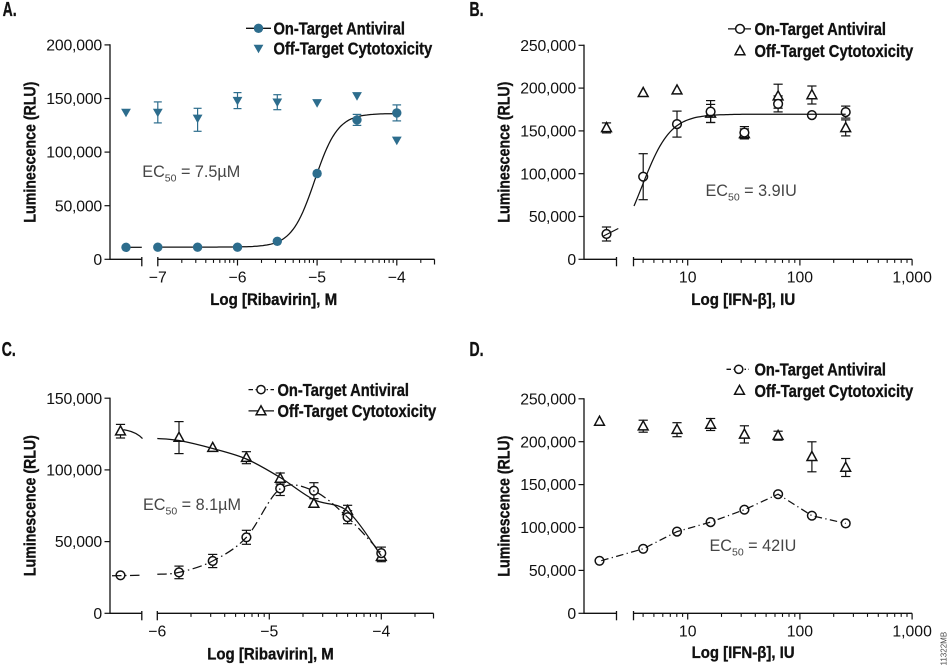  What do you see at coordinates (751, 193) in the screenshot?
I see `svg-text: EC50 = 3.9IU` at bounding box center [751, 193].